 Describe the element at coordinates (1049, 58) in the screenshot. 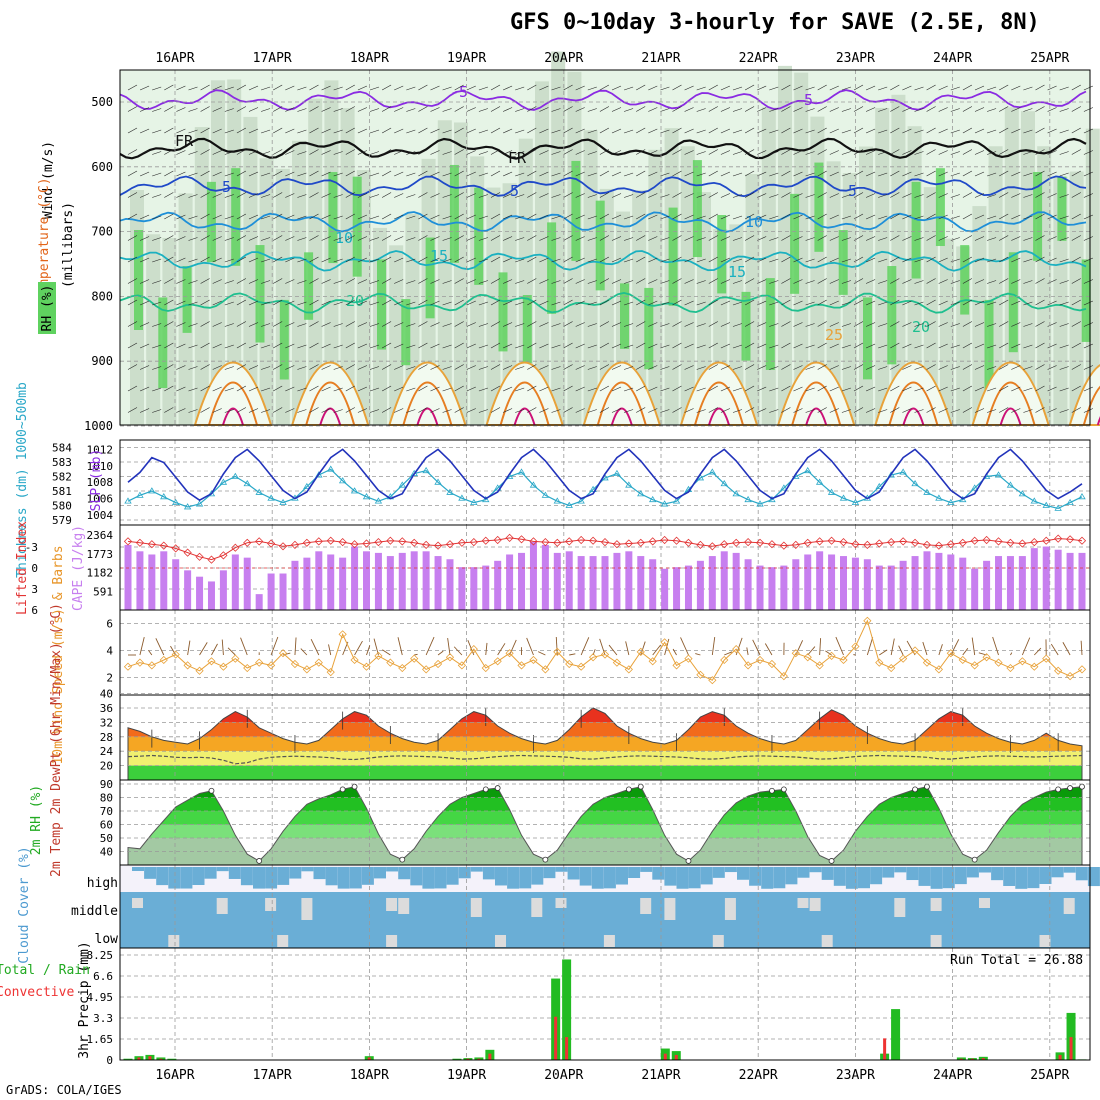

I see `top-date-label: 25APR` at that location.